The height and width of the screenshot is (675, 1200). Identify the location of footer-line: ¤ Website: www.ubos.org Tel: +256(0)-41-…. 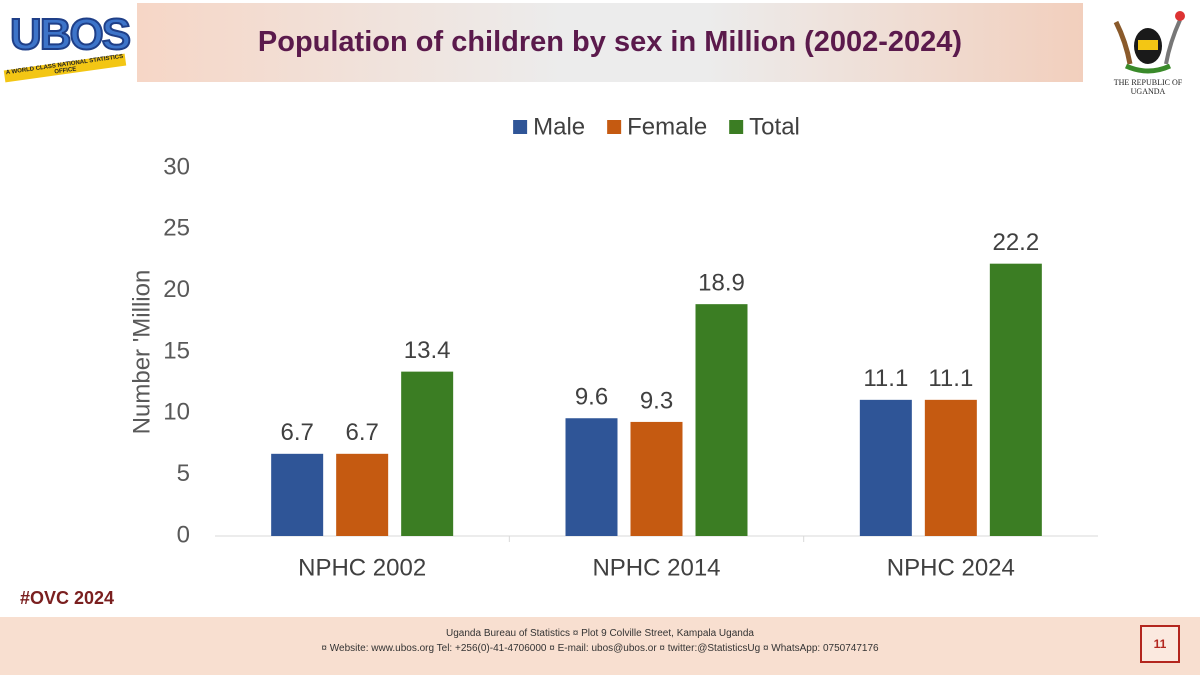
(600, 648).